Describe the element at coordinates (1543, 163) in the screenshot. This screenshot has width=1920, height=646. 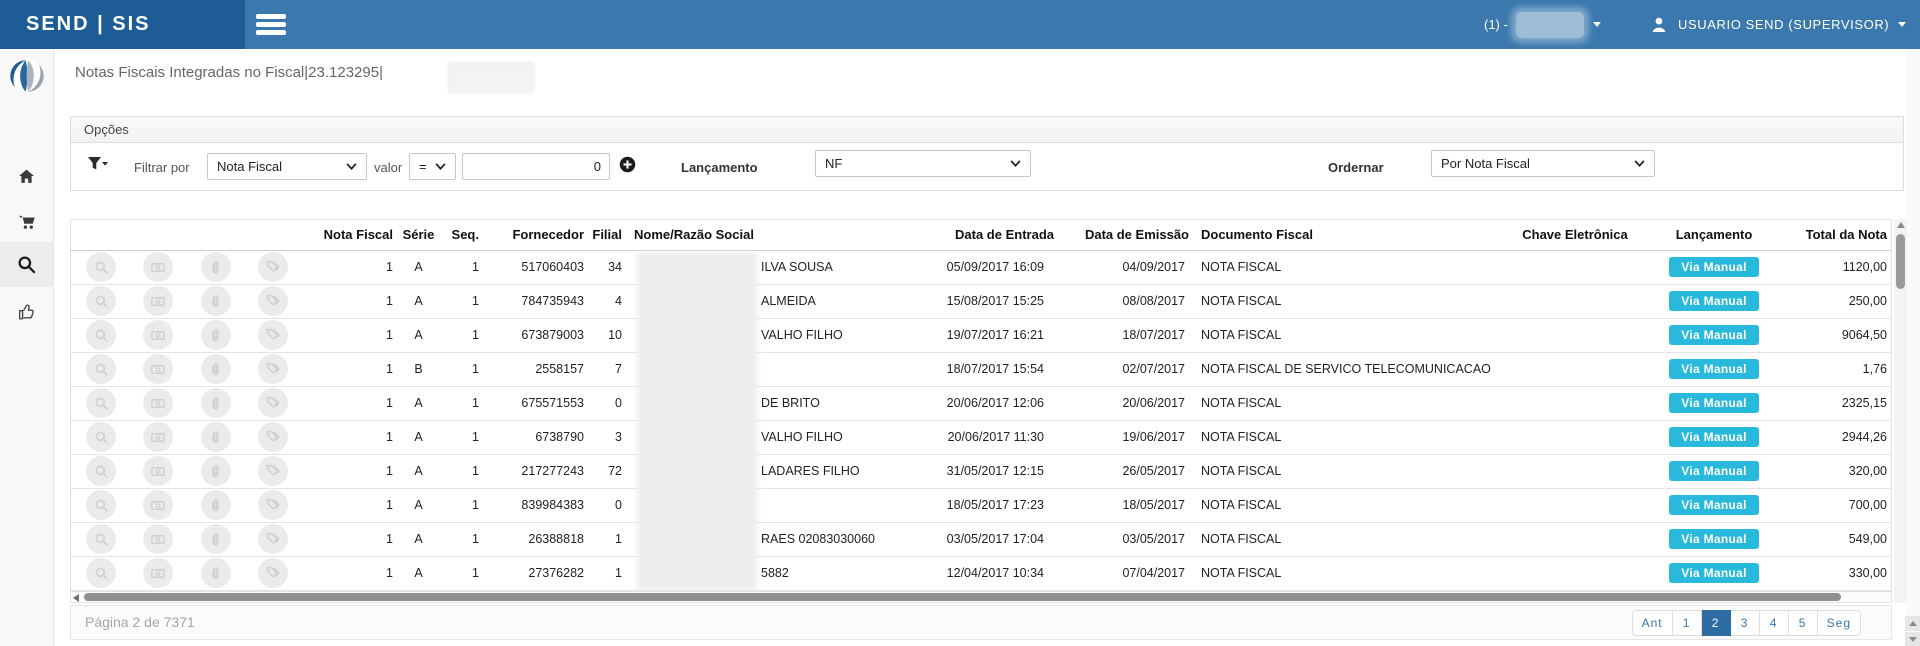
I see `ordernar-select: Por Nota Fiscal` at that location.